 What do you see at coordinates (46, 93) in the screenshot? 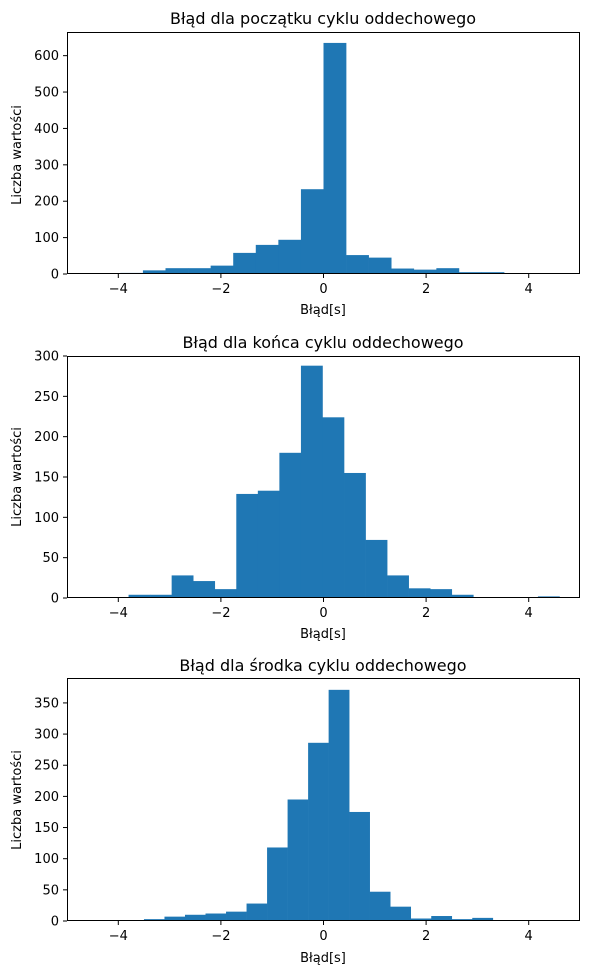
I see `y-tick-label: 500` at bounding box center [46, 93].